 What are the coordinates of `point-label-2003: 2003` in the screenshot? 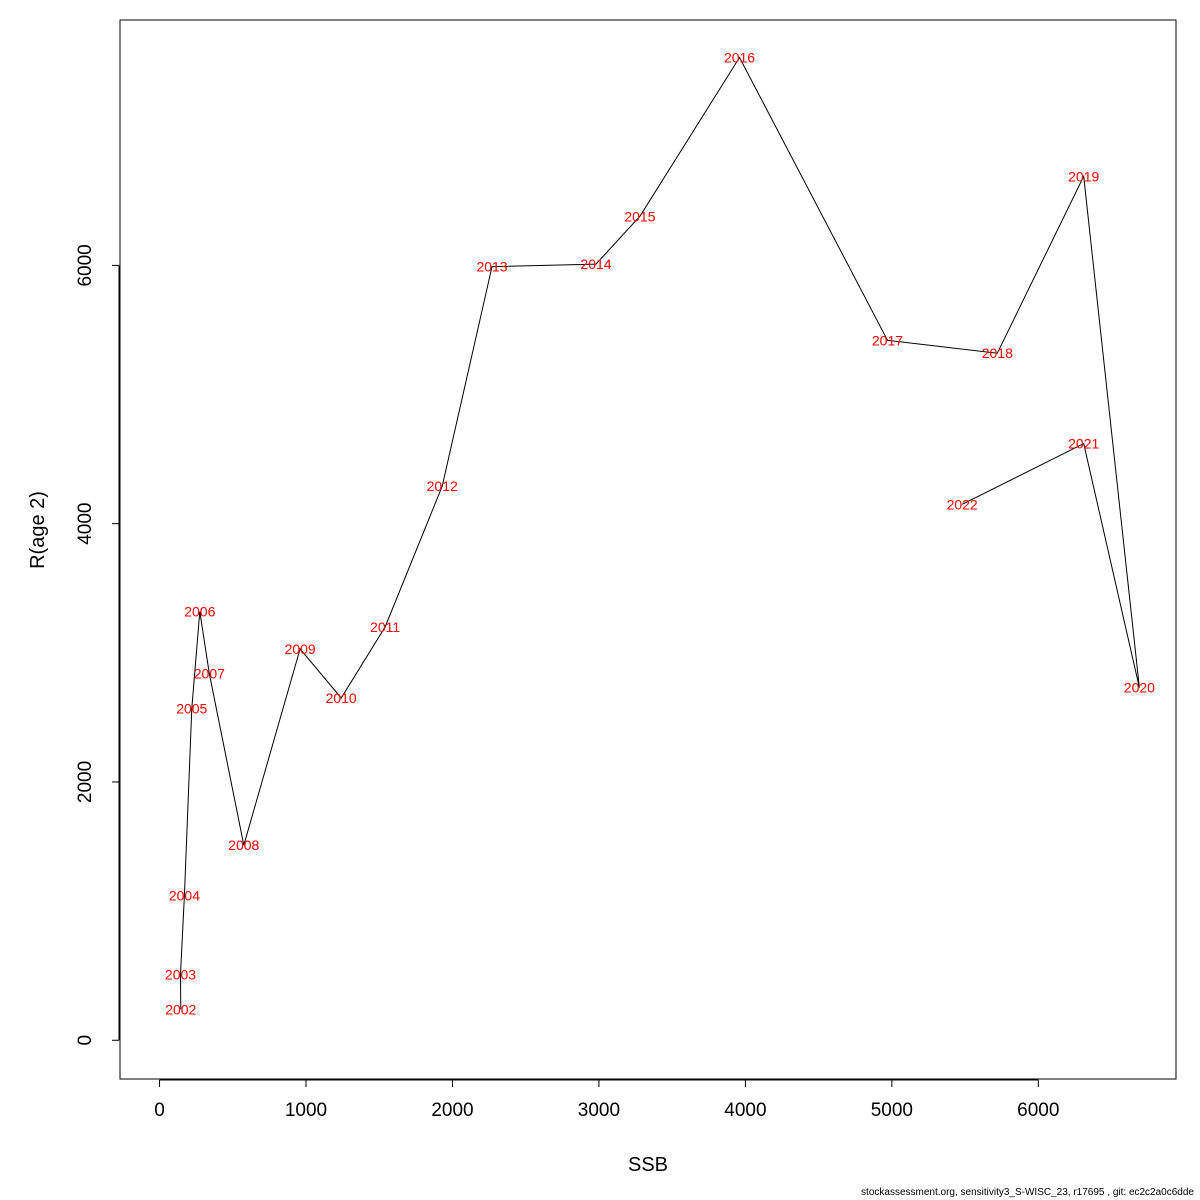 It's located at (180, 974).